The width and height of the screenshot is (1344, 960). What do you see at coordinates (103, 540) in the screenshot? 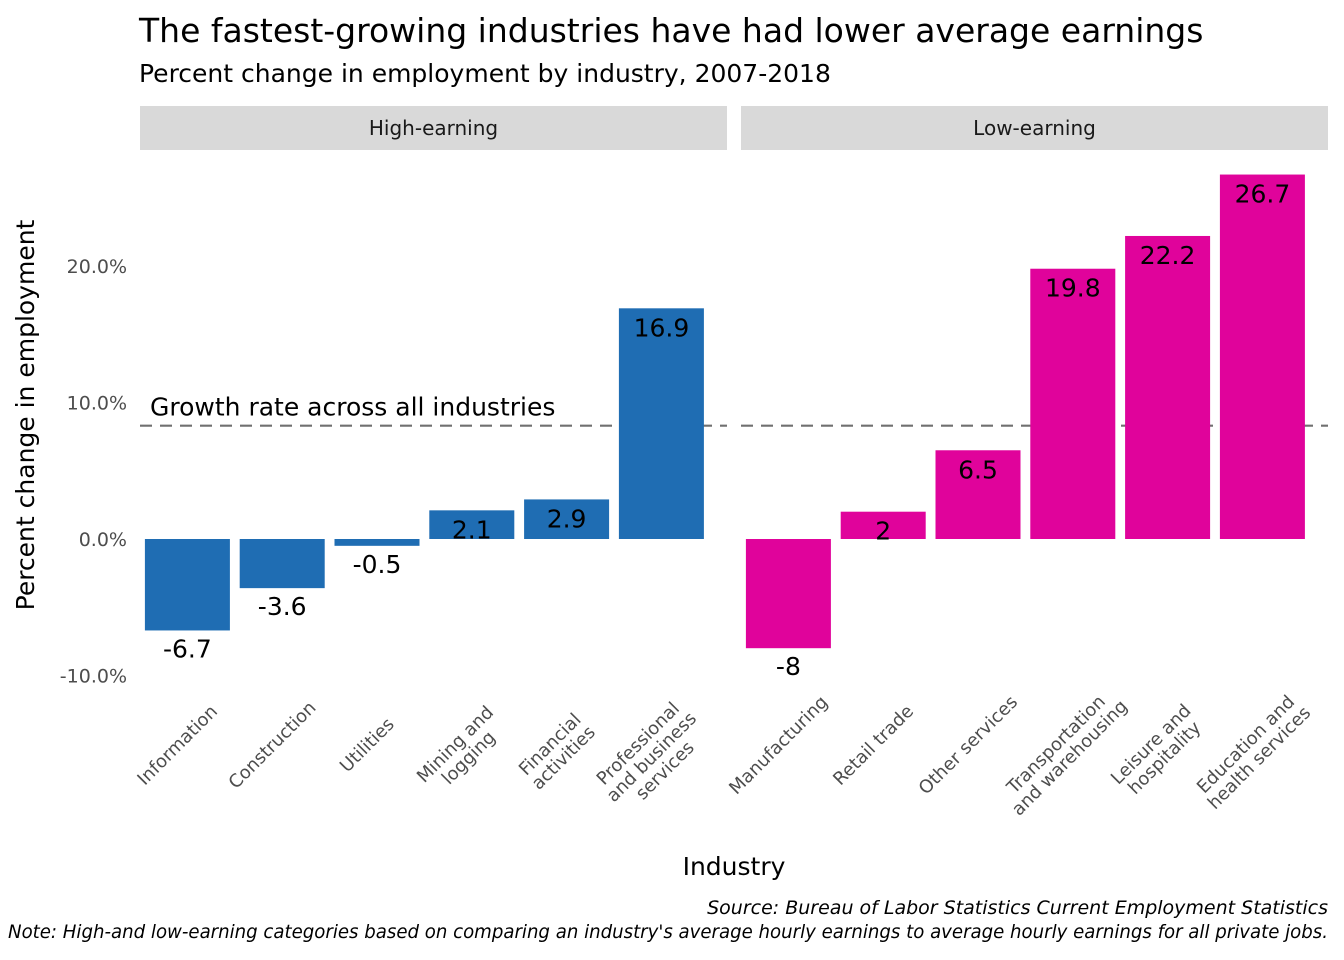
I see `y-tick-label: 0.0%` at bounding box center [103, 540].